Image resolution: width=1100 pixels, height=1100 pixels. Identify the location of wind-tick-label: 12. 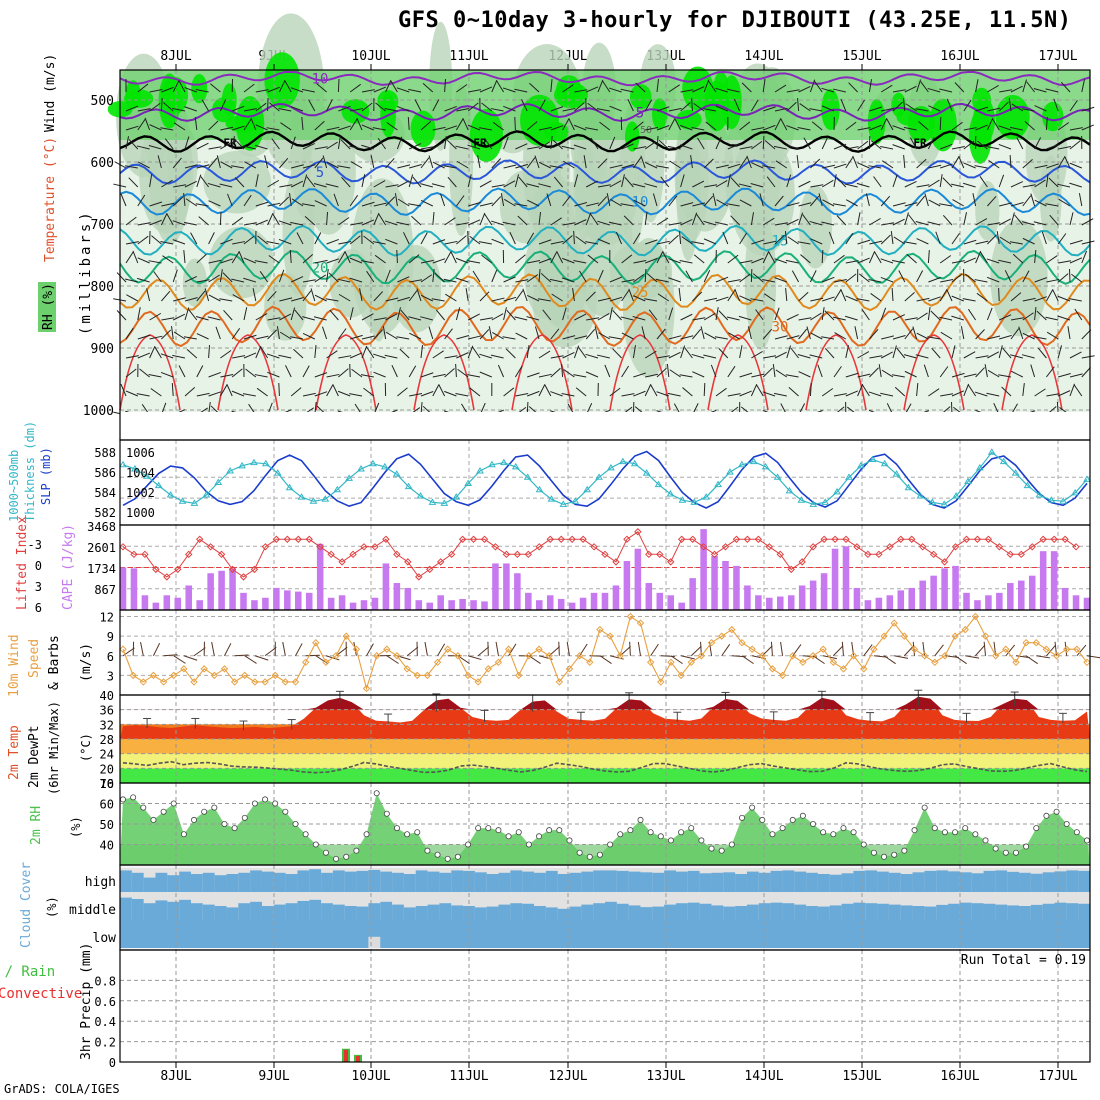
(107, 618).